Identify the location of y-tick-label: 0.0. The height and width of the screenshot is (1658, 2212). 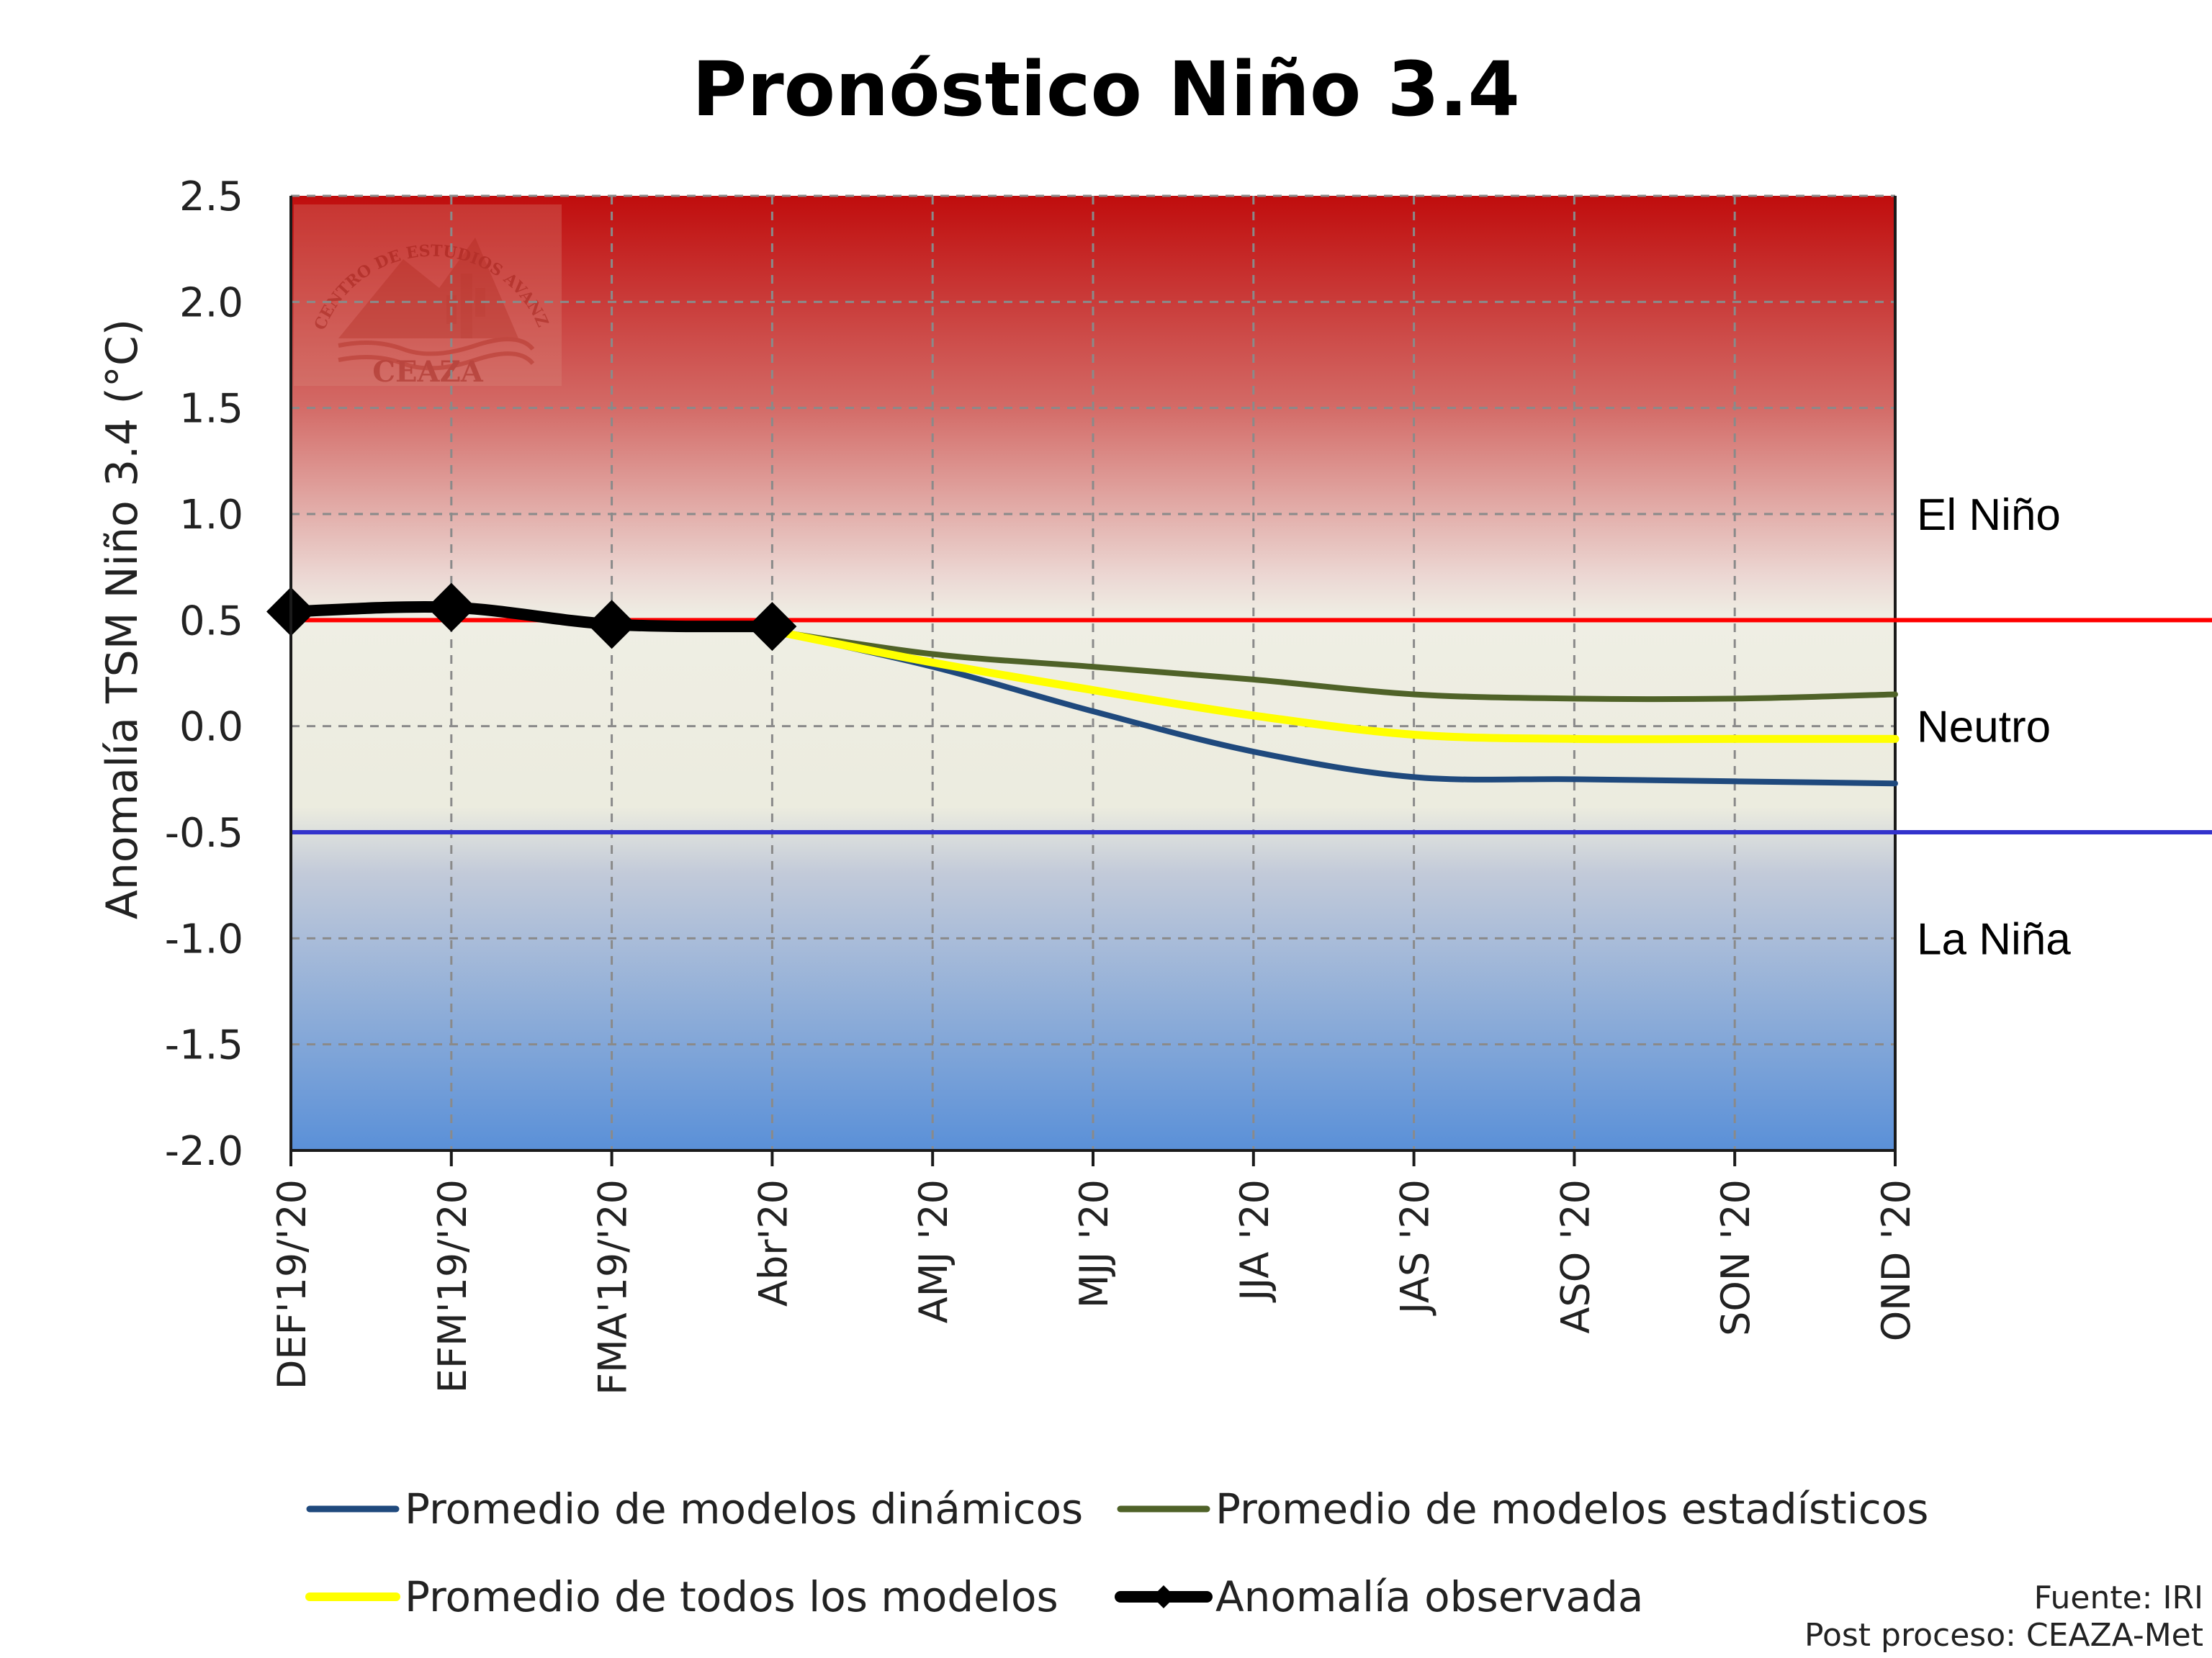
(211, 727).